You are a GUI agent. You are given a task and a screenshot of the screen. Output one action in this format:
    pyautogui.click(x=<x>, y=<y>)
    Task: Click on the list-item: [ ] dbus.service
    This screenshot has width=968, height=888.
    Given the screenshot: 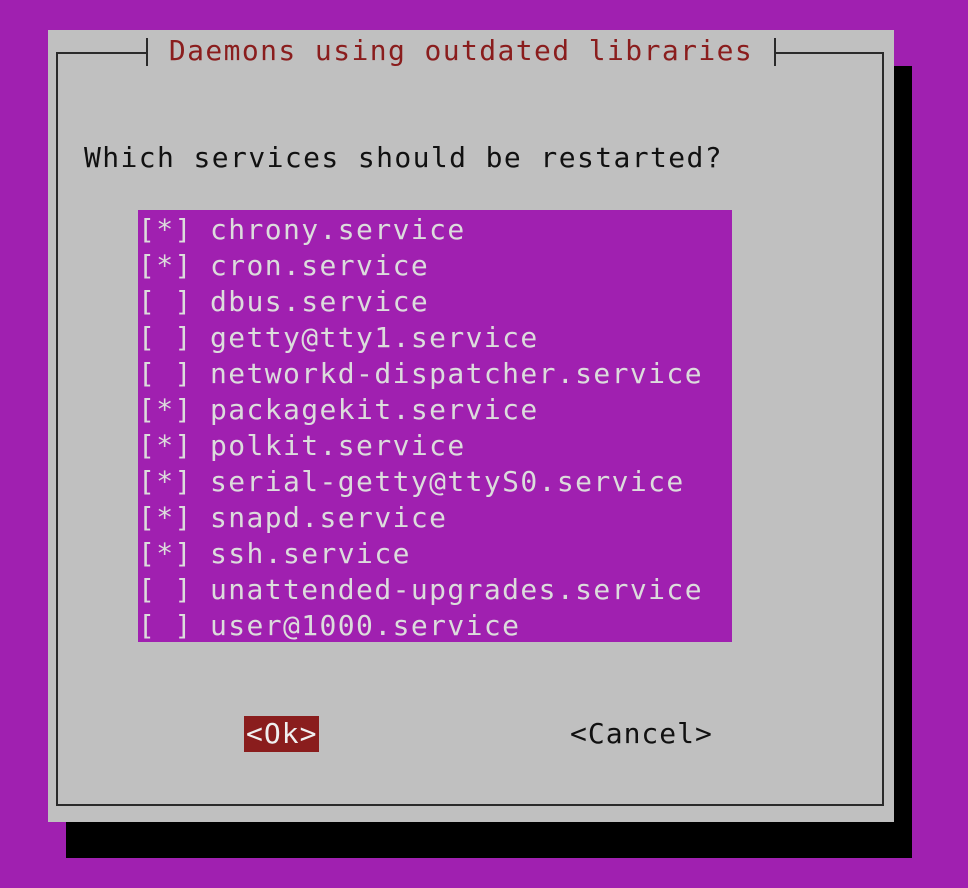 What is the action you would take?
    pyautogui.click(x=435, y=302)
    